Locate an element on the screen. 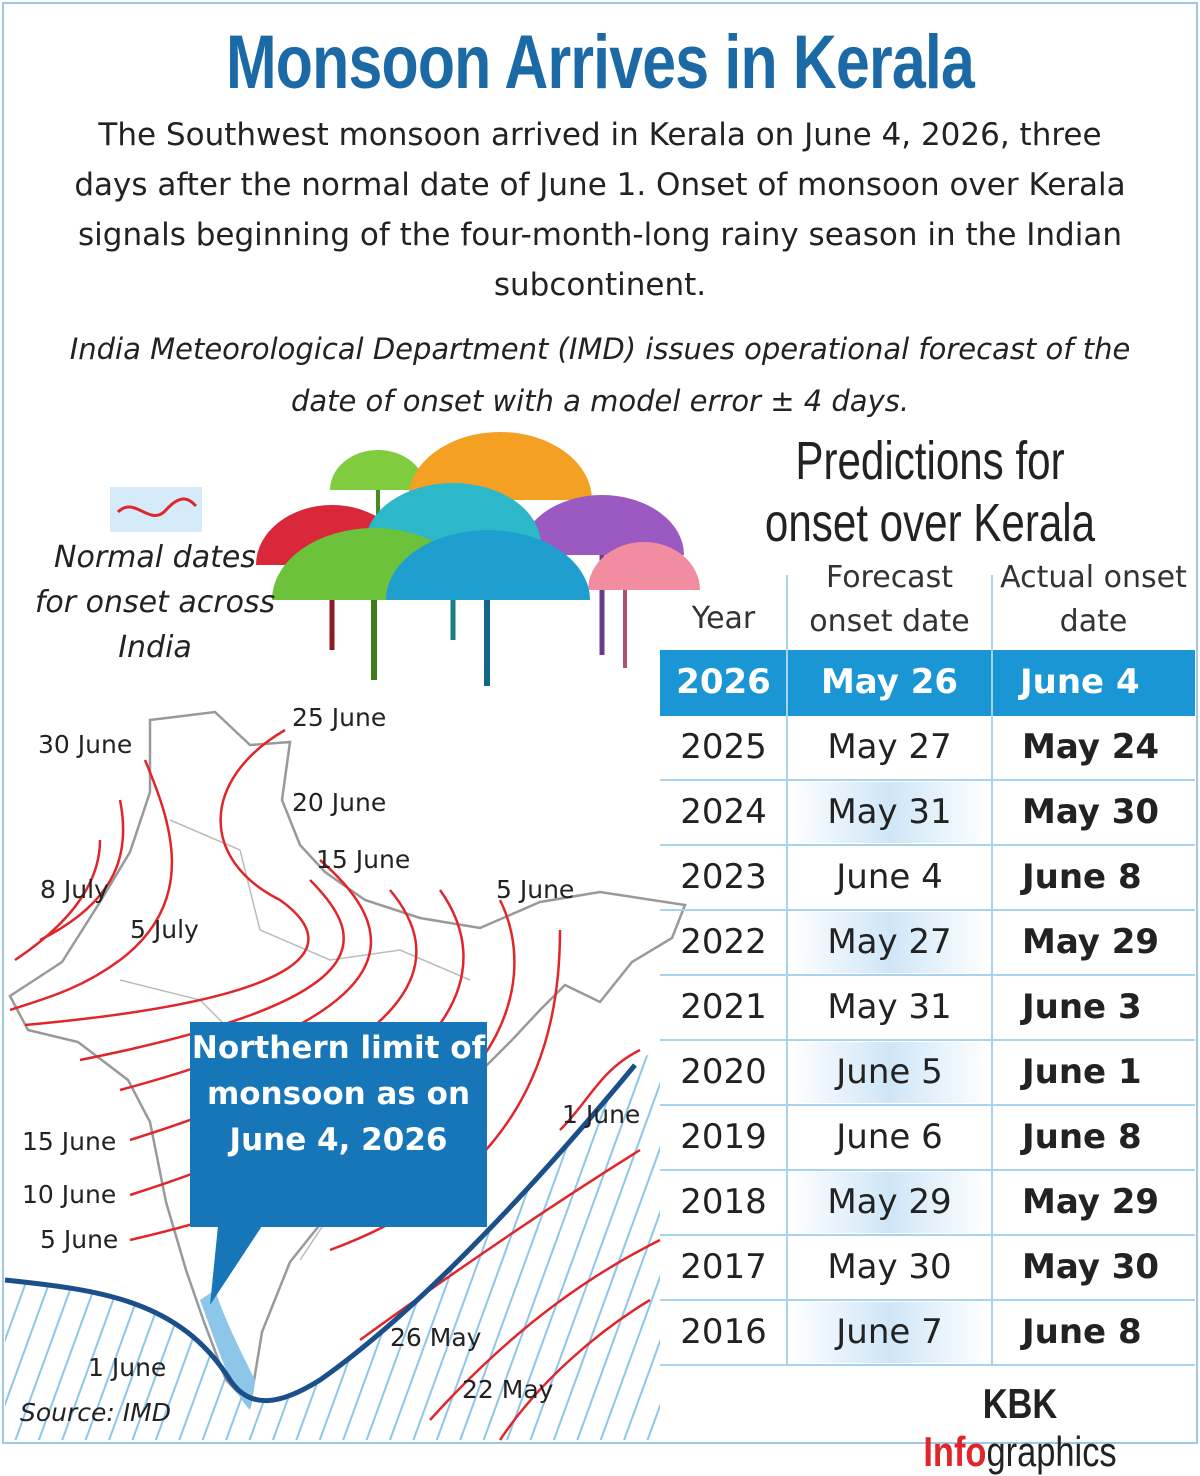  map-label: 8 July is located at coordinates (74, 889).